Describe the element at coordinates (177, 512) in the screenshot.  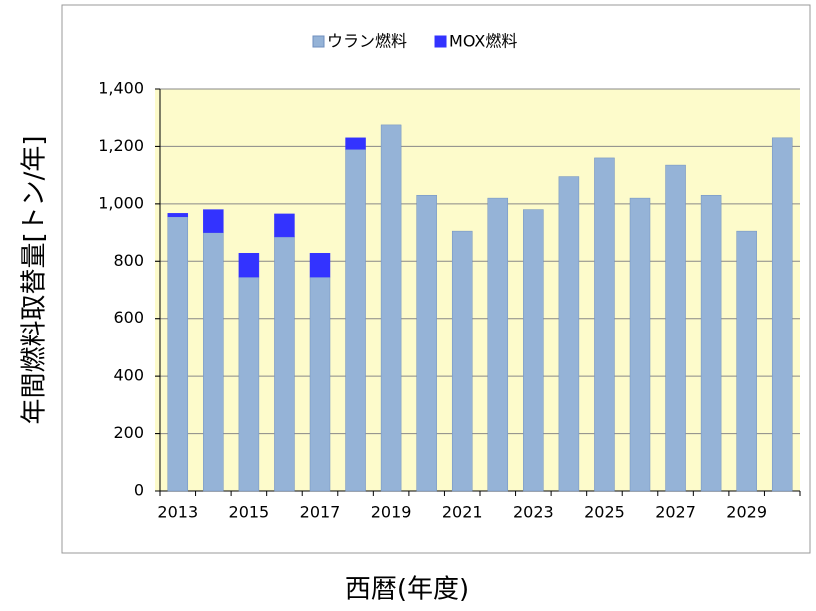
I see `x-tick-label: 2013` at that location.